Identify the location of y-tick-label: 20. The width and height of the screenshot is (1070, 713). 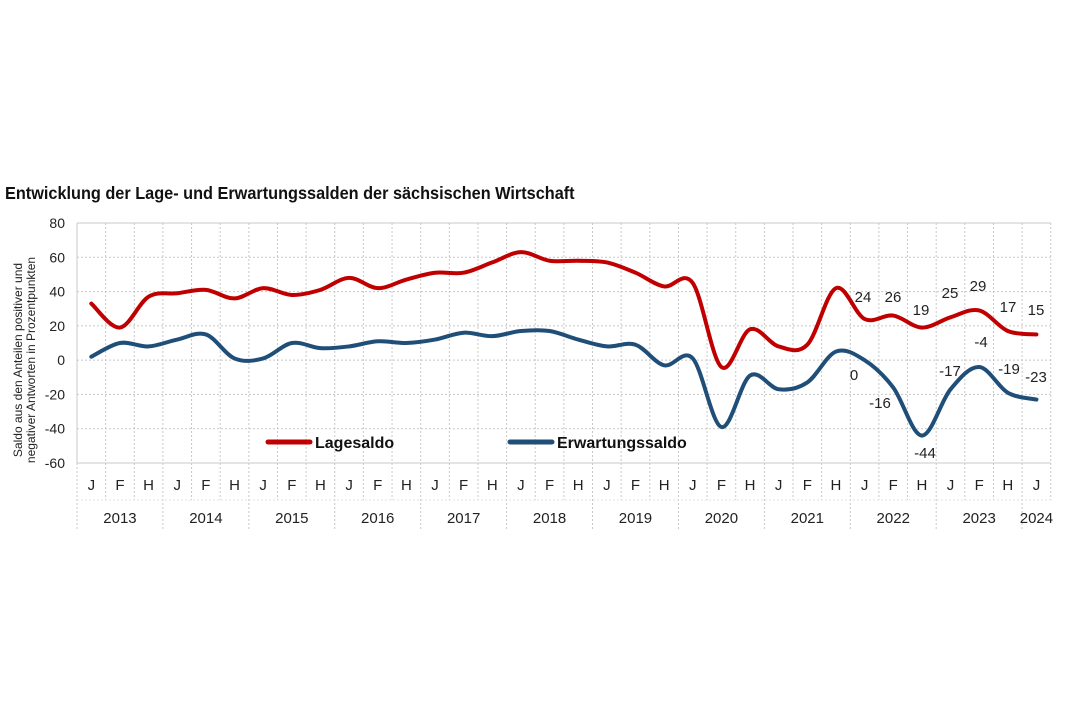
(57, 326).